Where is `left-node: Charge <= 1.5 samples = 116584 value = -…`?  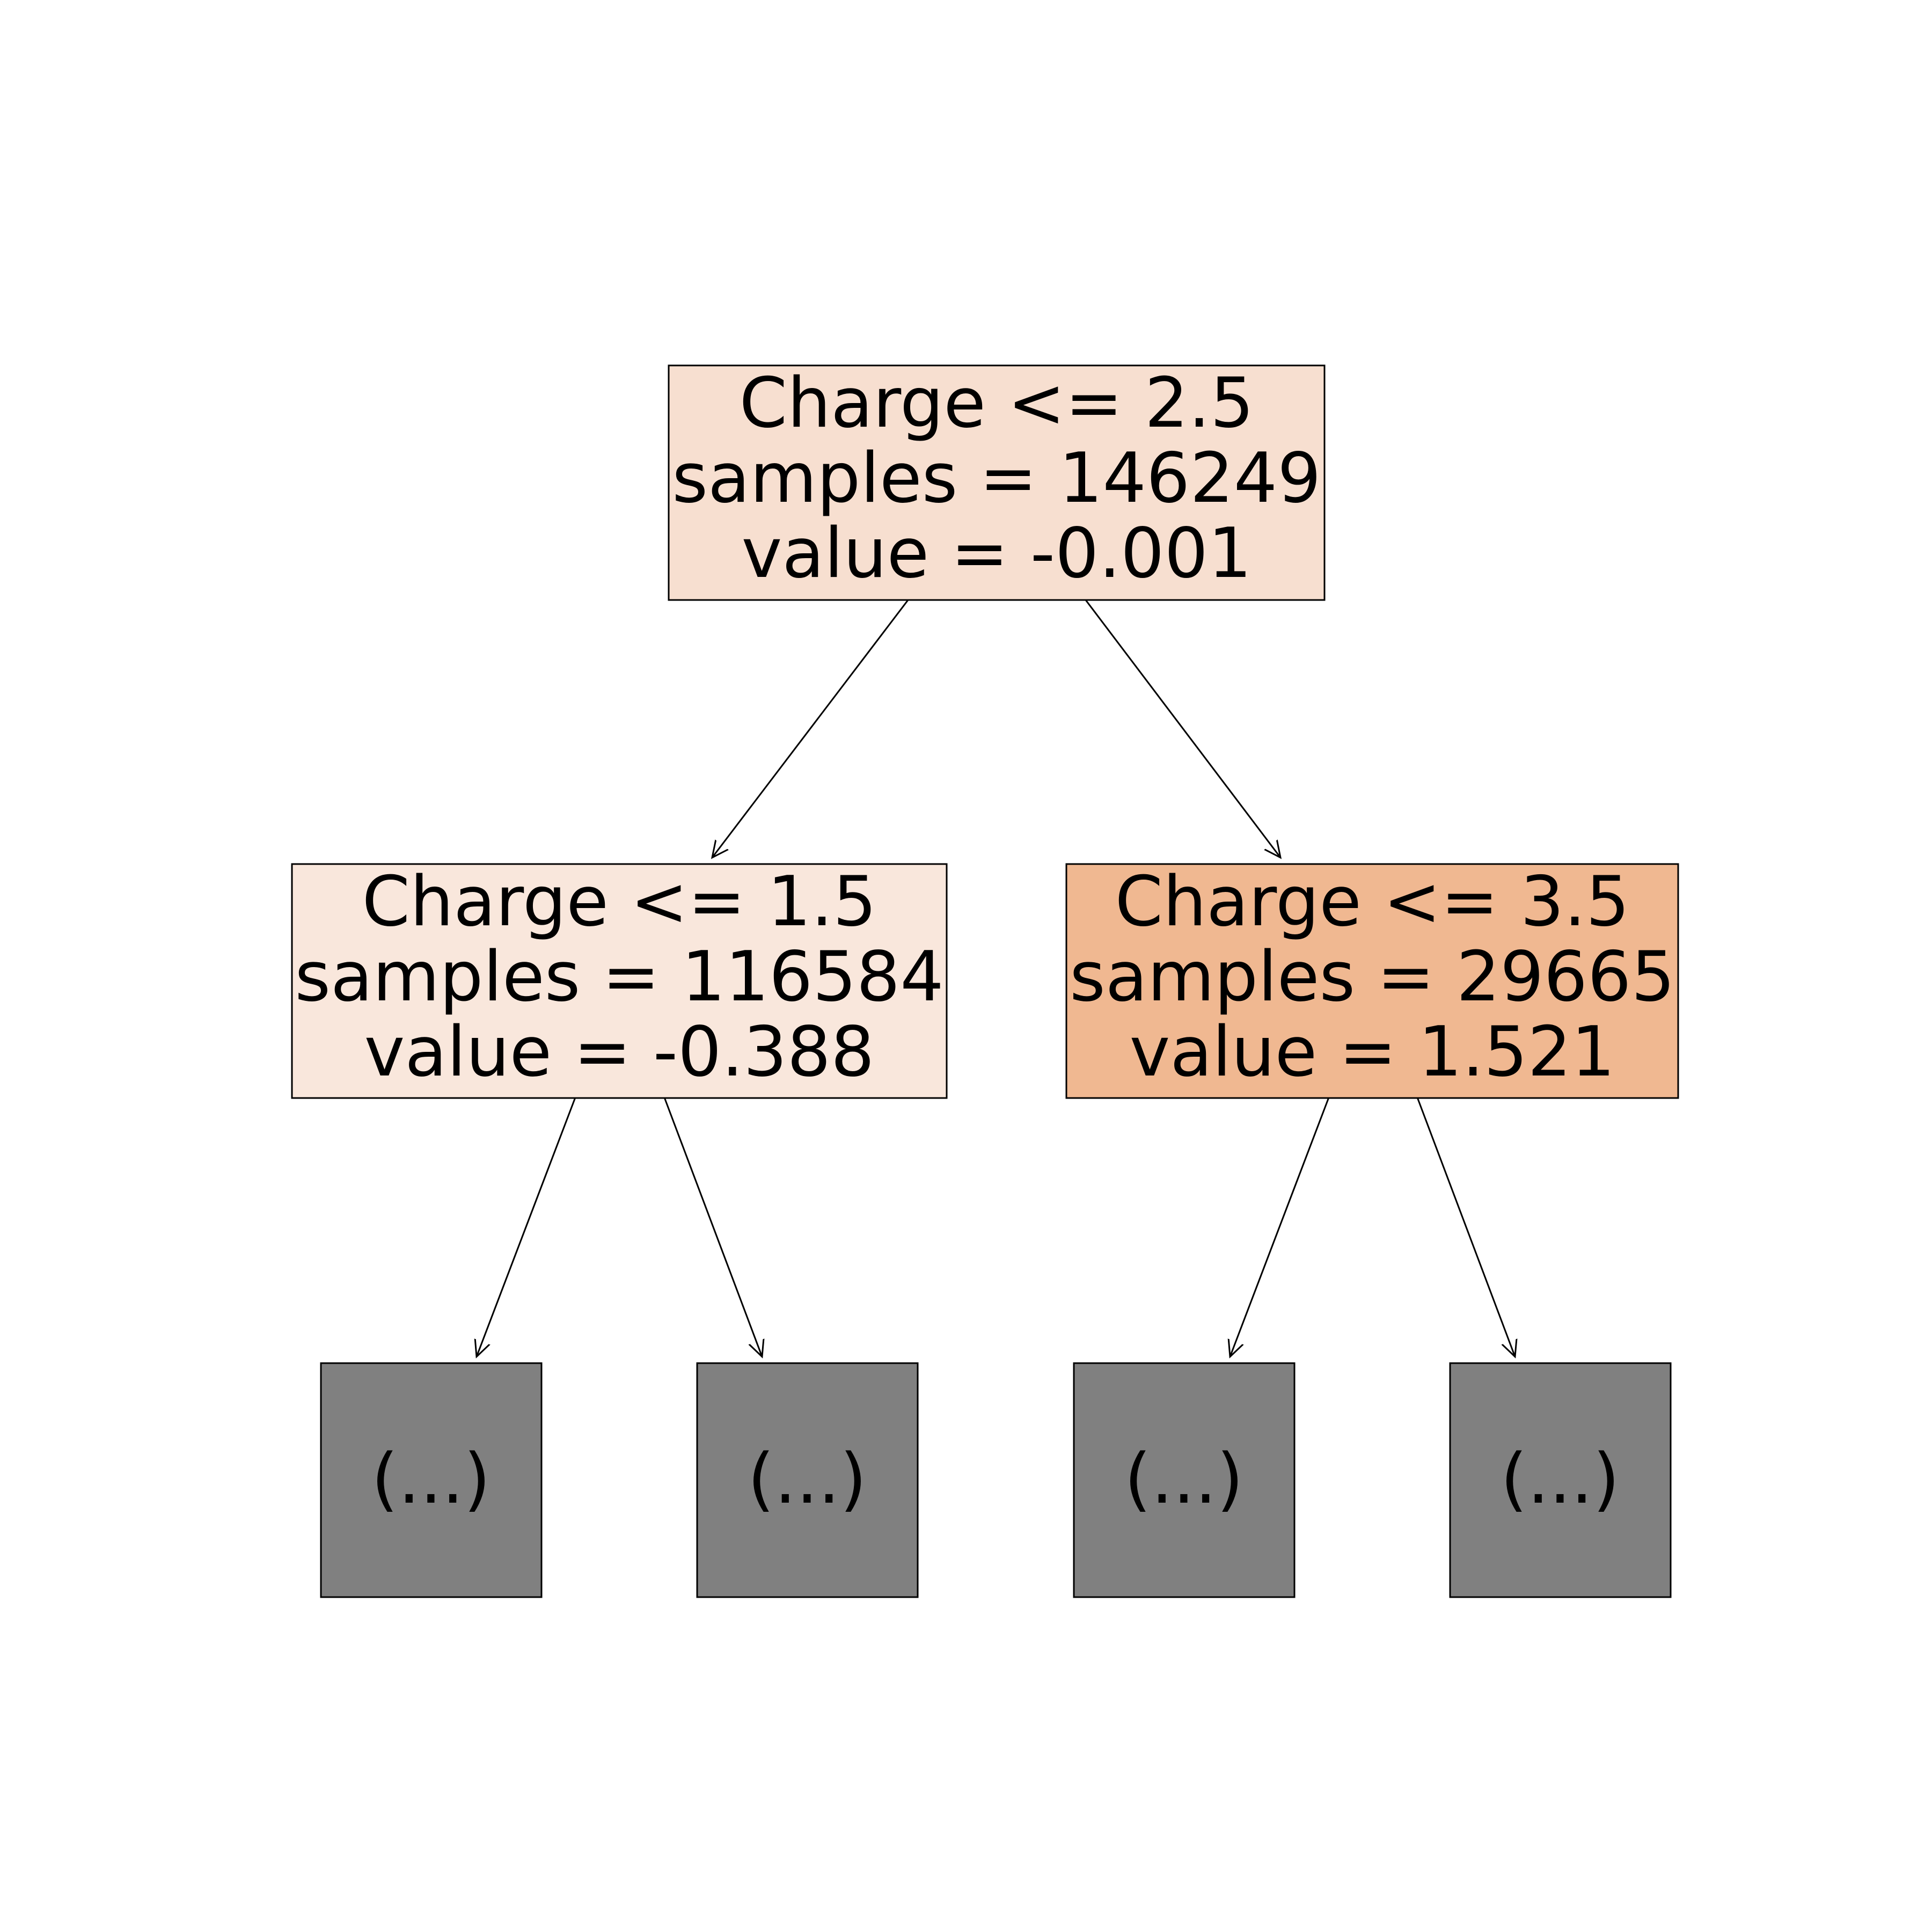 left-node: Charge <= 1.5 samples = 116584 value = -… is located at coordinates (619, 980).